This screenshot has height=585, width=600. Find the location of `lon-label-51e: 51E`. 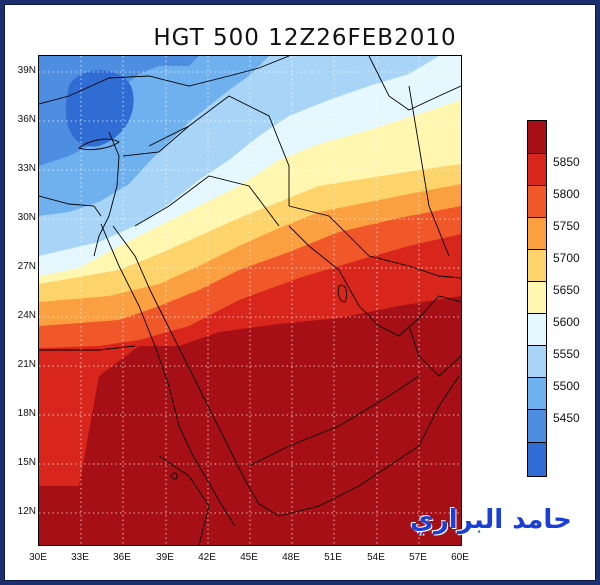

lon-label-51e: 51E is located at coordinates (333, 557).